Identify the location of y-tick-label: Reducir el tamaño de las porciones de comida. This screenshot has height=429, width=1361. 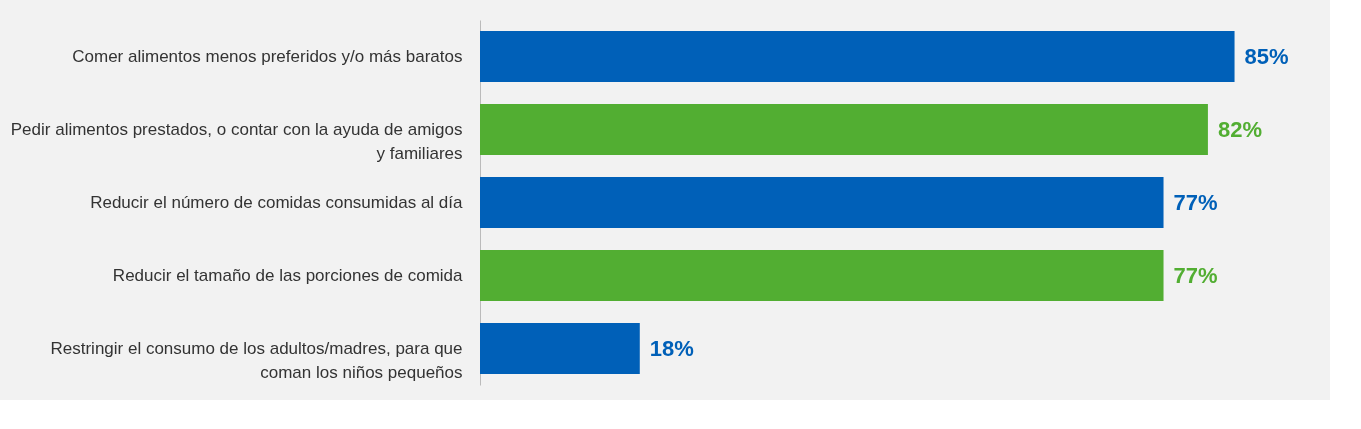
(288, 275).